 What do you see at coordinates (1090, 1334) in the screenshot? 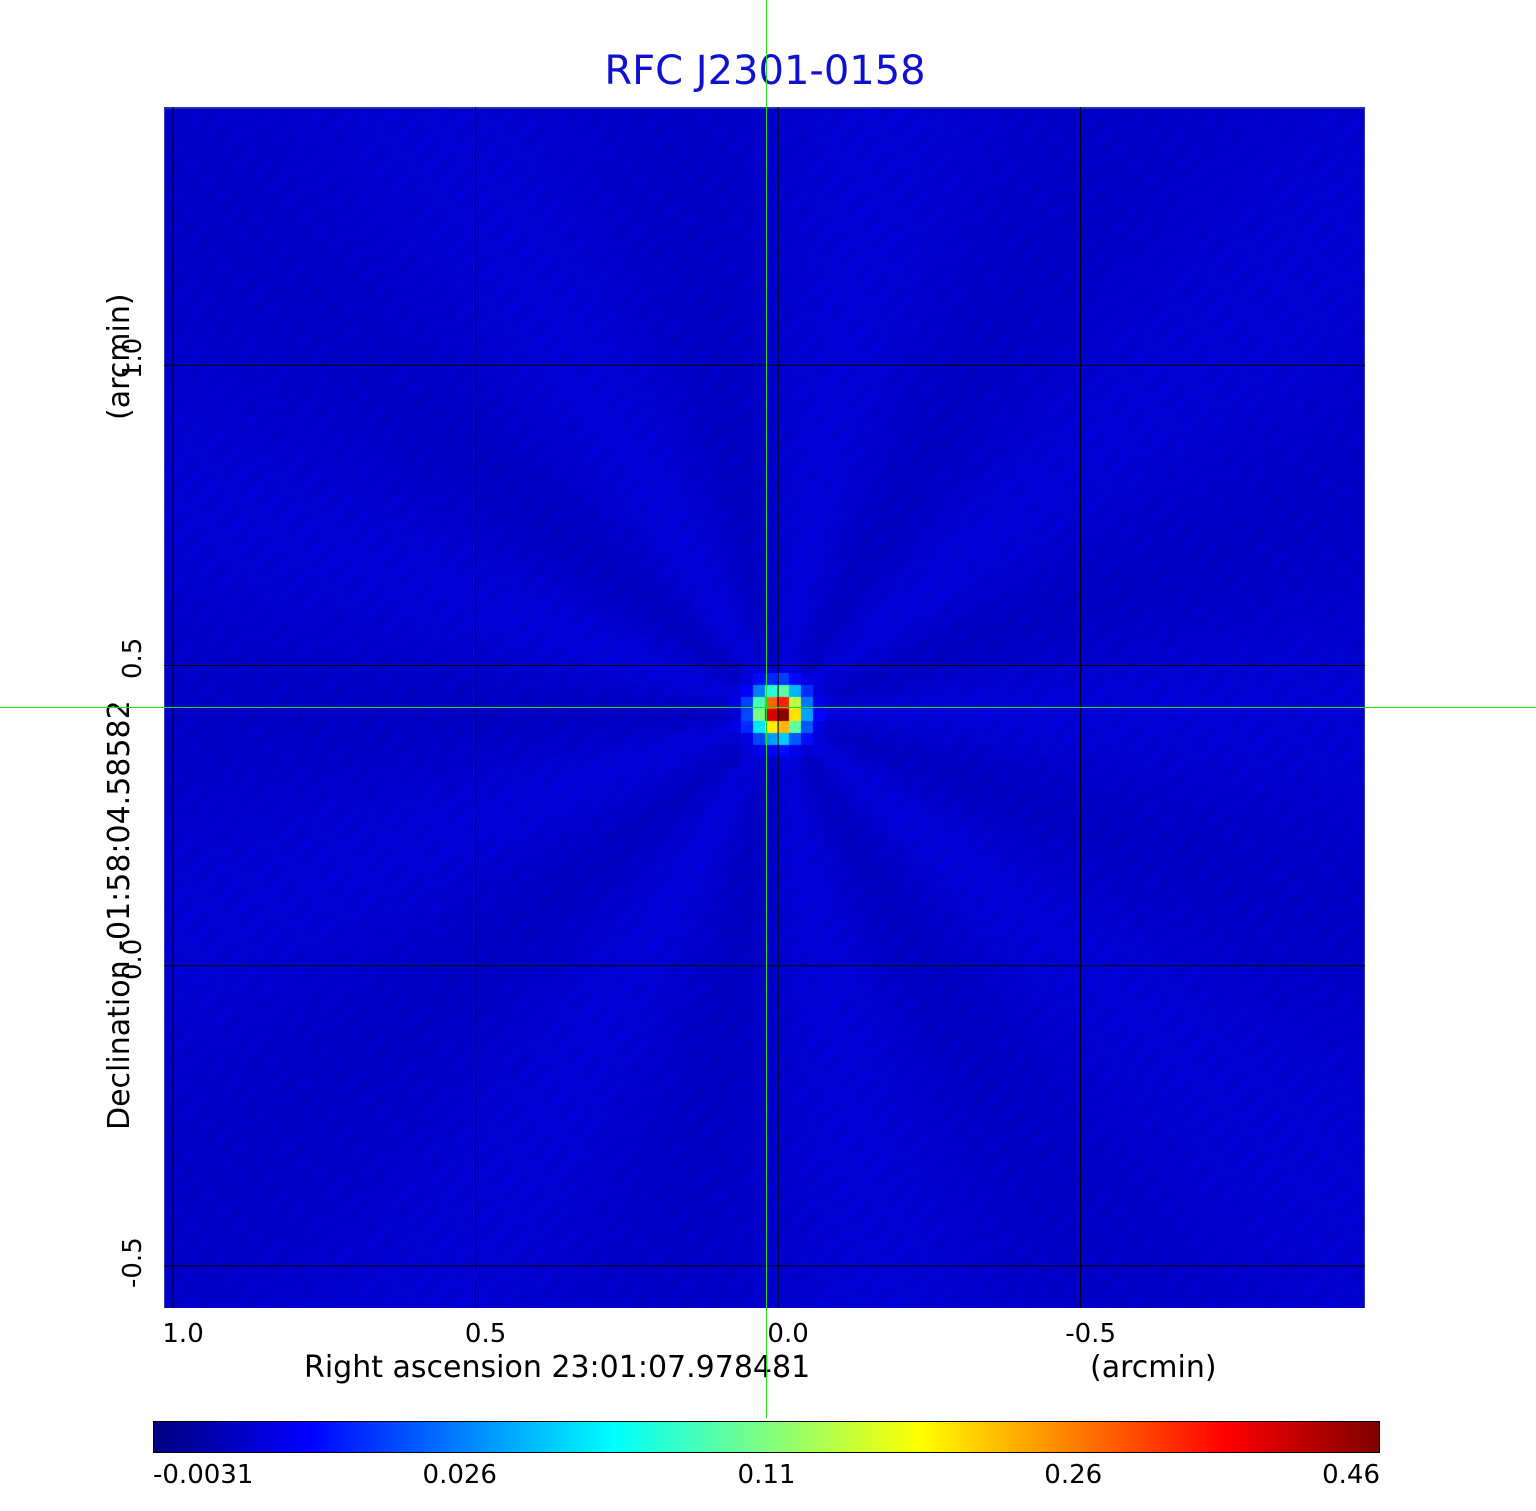
I see `x-tick-label: -0.5` at bounding box center [1090, 1334].